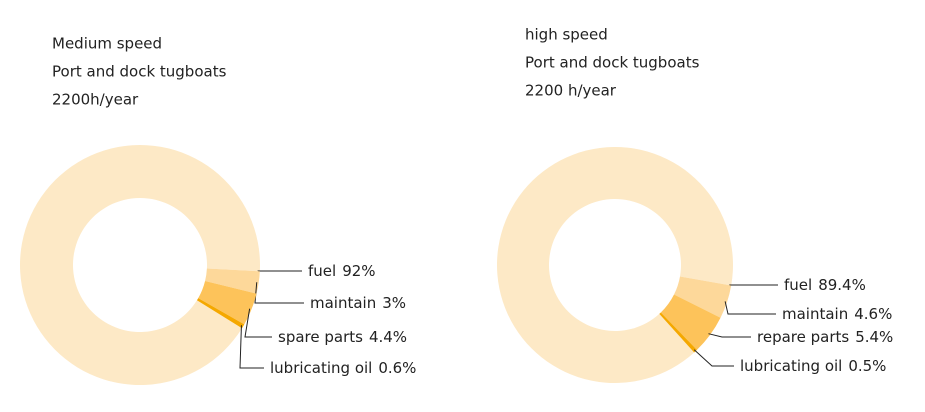  I want to click on slice-label: fuel 89.4%, so click(825, 285).